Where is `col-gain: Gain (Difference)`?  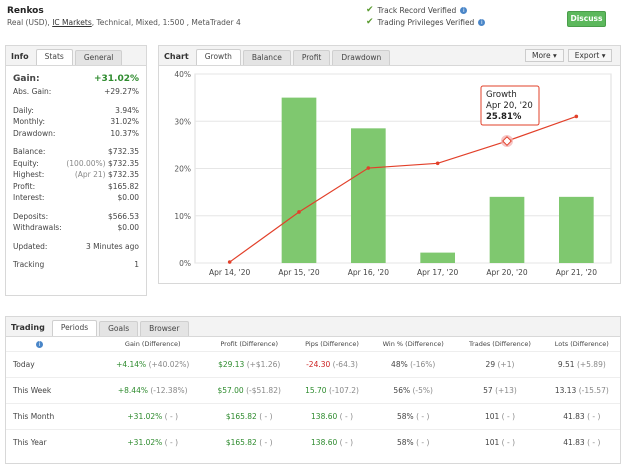
col-gain: Gain (Difference) is located at coordinates (152, 343).